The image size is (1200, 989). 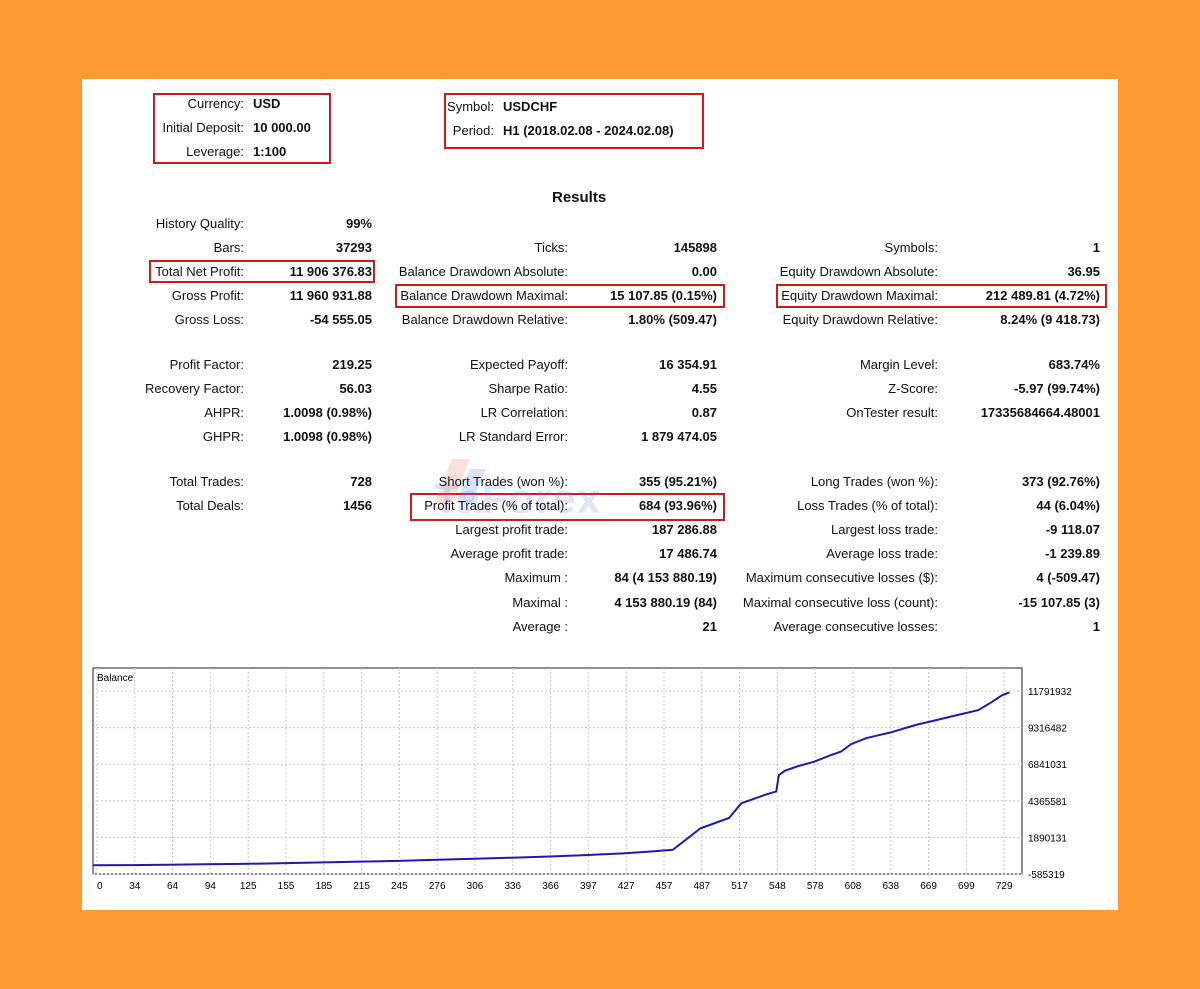 I want to click on col2-value: 187 286.88, so click(x=684, y=529).